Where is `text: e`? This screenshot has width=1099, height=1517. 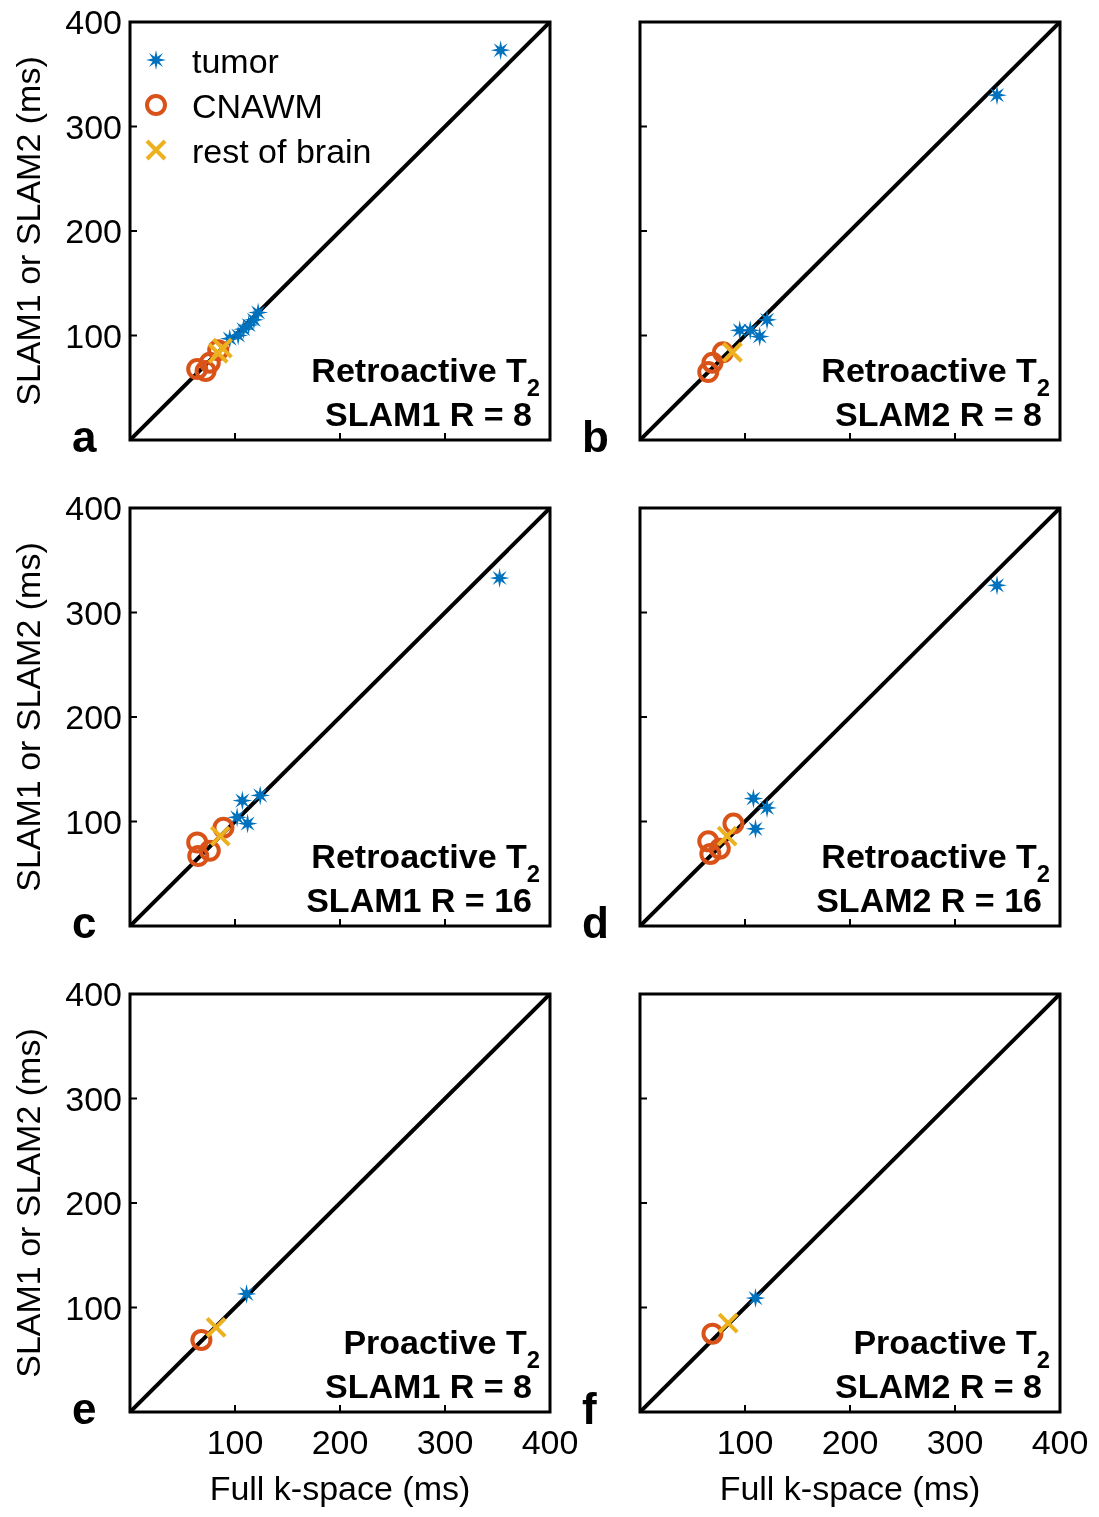 text: e is located at coordinates (84, 1408).